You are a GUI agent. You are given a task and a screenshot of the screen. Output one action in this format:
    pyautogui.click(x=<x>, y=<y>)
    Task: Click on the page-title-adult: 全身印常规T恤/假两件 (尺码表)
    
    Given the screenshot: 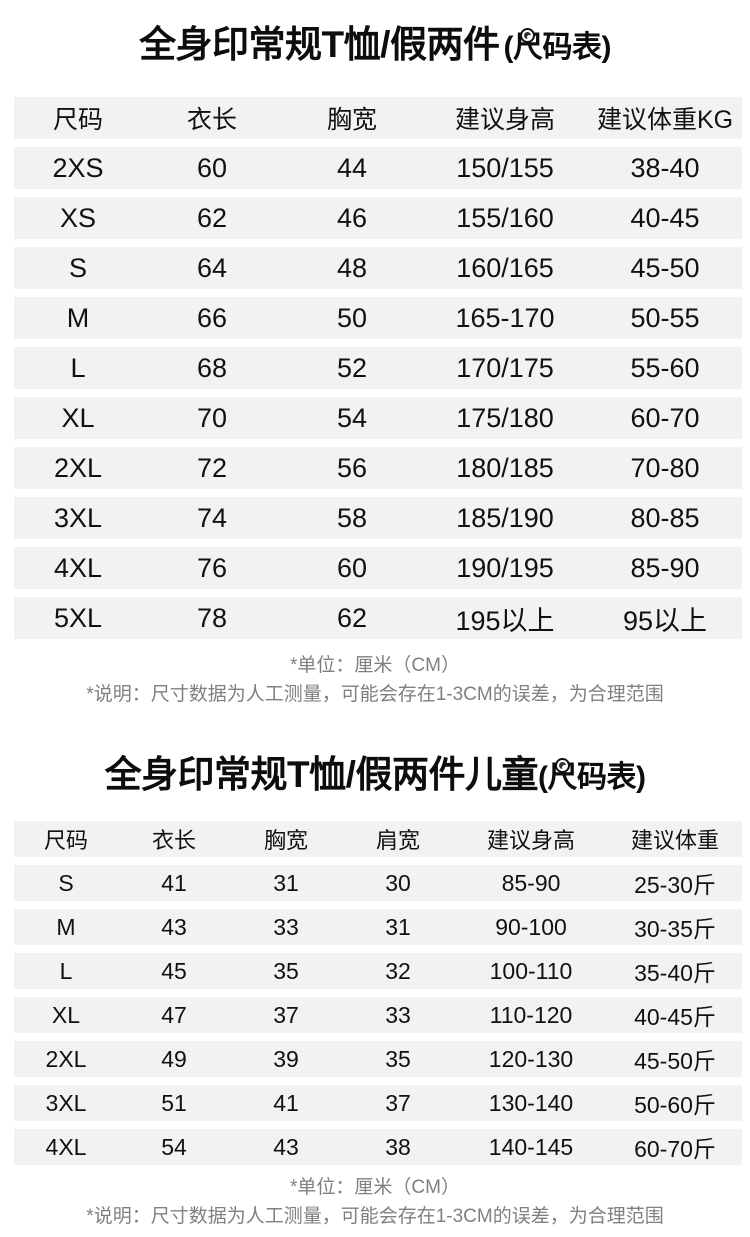 What is the action you would take?
    pyautogui.click(x=375, y=44)
    